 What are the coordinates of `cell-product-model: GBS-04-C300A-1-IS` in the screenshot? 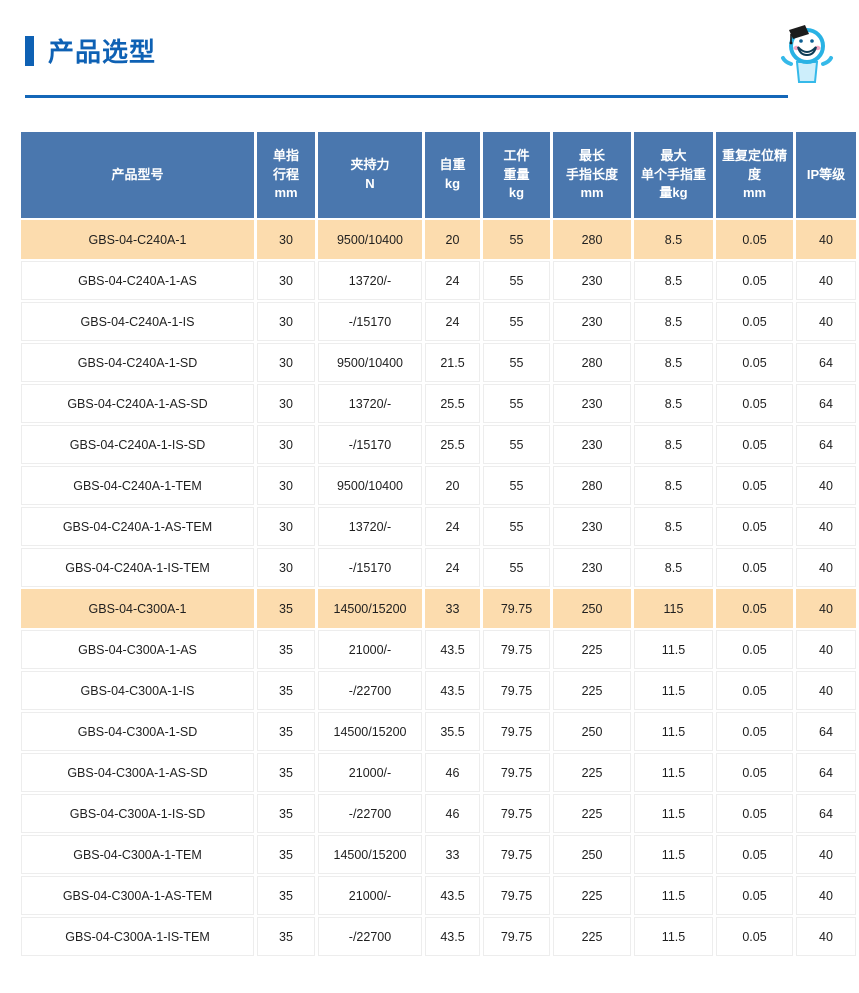 It's located at (137, 690).